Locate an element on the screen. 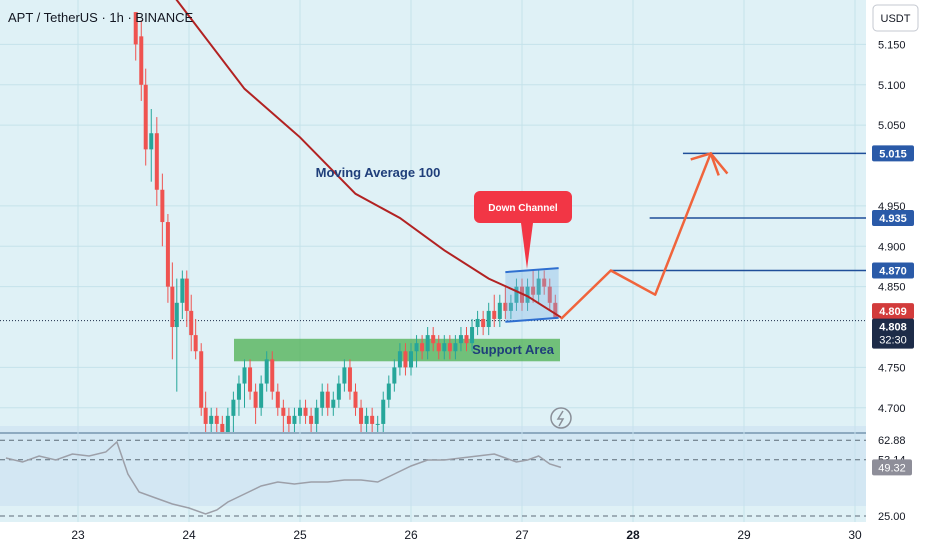  symbol-title: APT / TetherUS · 1h · BINANCE is located at coordinates (101, 17).